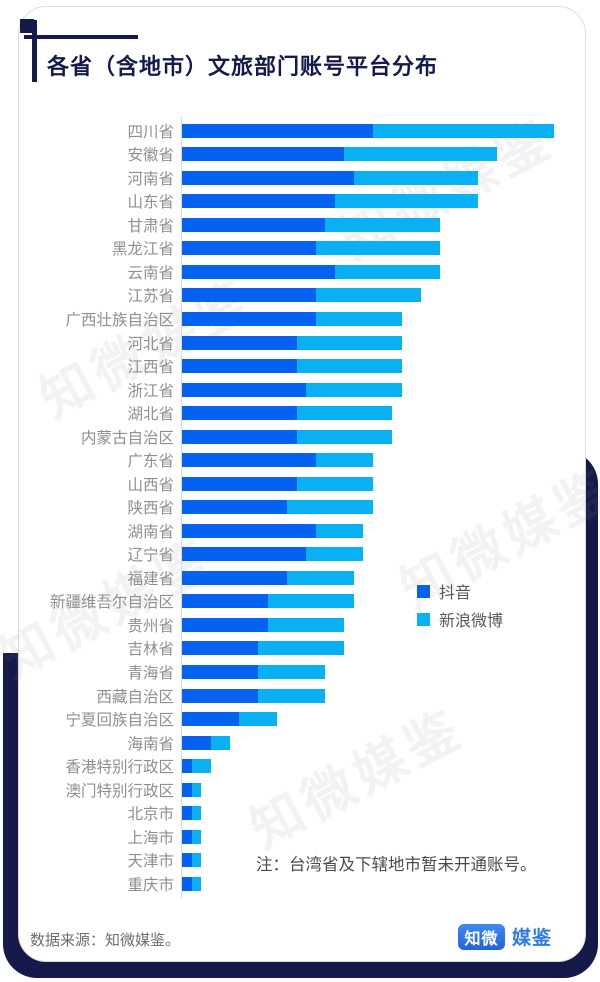  I want to click on category-label: 内蒙古自治区, so click(127, 438).